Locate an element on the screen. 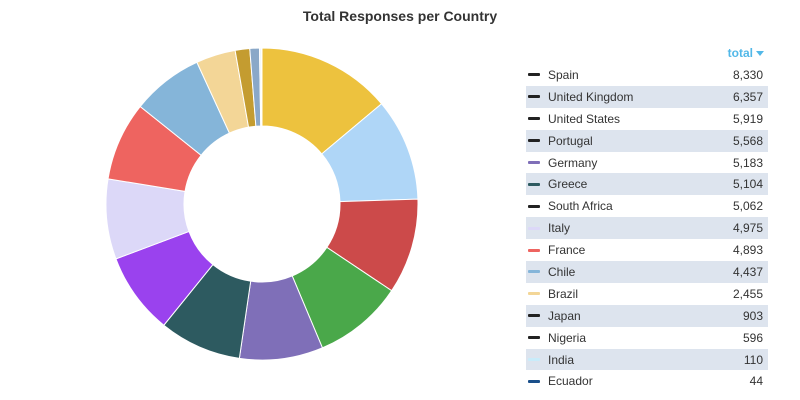 The width and height of the screenshot is (800, 400). legend-total-value: 5,062 is located at coordinates (747, 206).